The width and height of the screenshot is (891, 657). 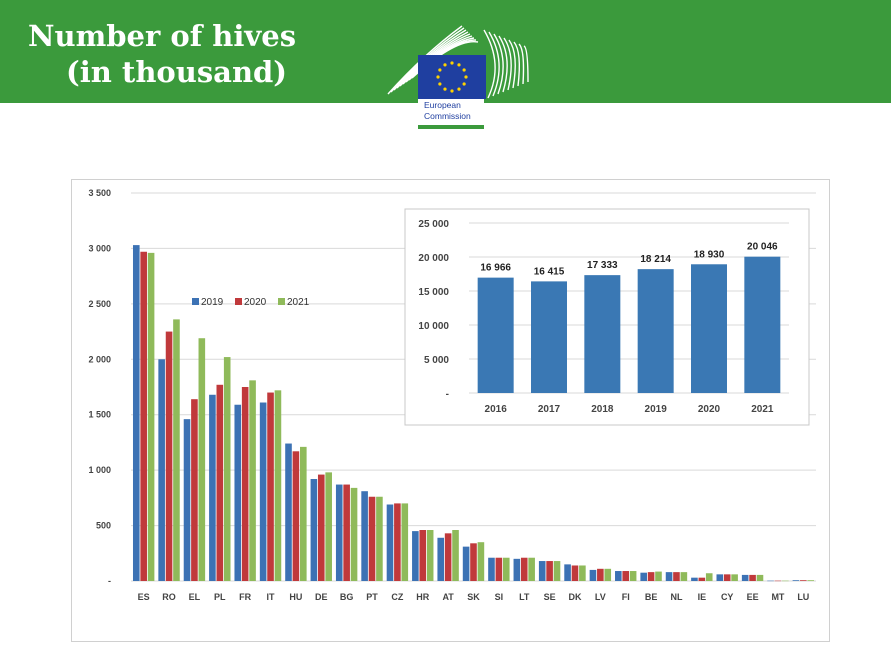 I want to click on bar-CY-2019, so click(x=720, y=577).